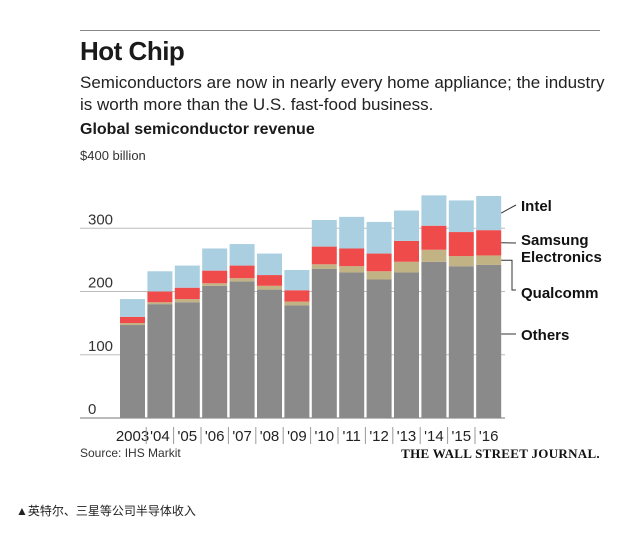 The height and width of the screenshot is (534, 640). Describe the element at coordinates (242, 436) in the screenshot. I see `x-tick-label: '07` at that location.